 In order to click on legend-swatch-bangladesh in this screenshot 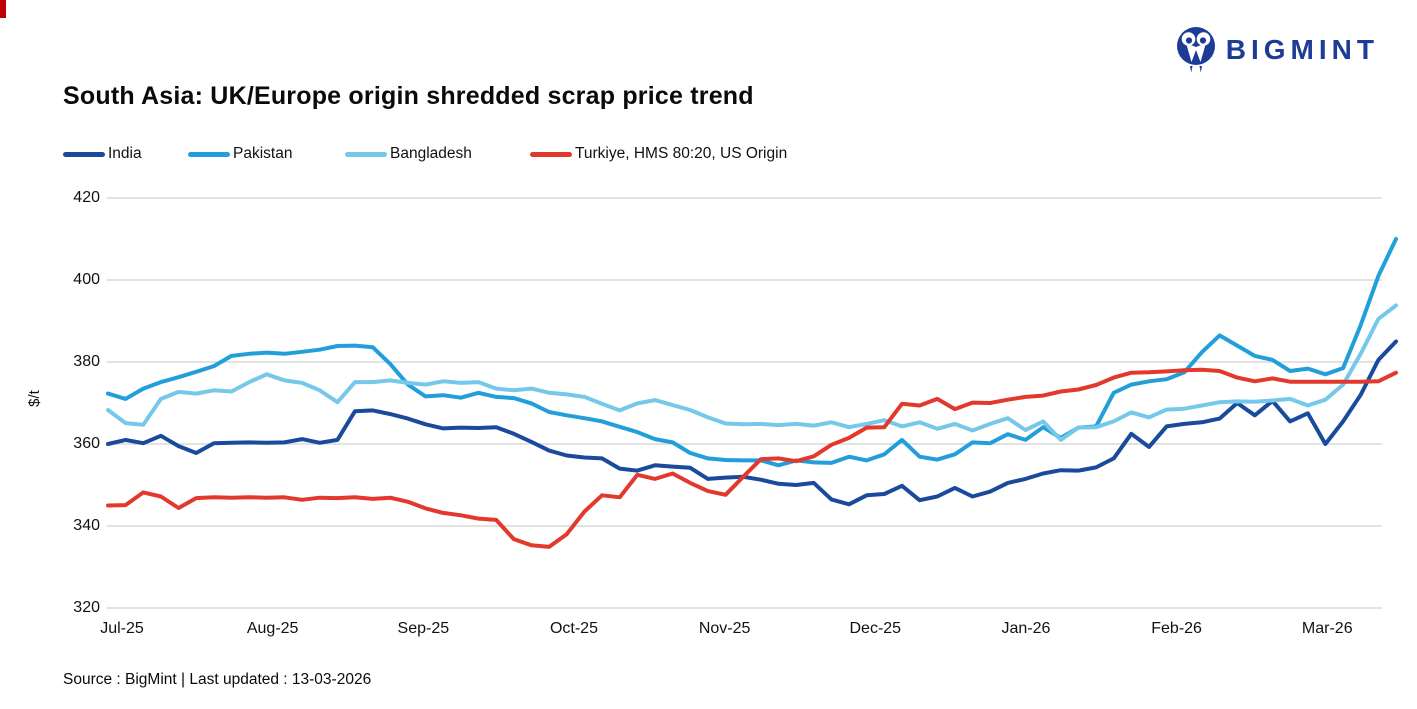, I will do `click(366, 154)`.